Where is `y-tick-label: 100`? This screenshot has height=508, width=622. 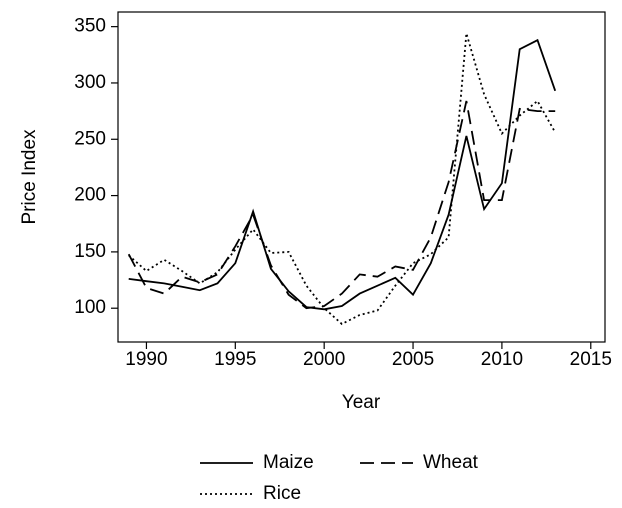 y-tick-label: 100 is located at coordinates (90, 307).